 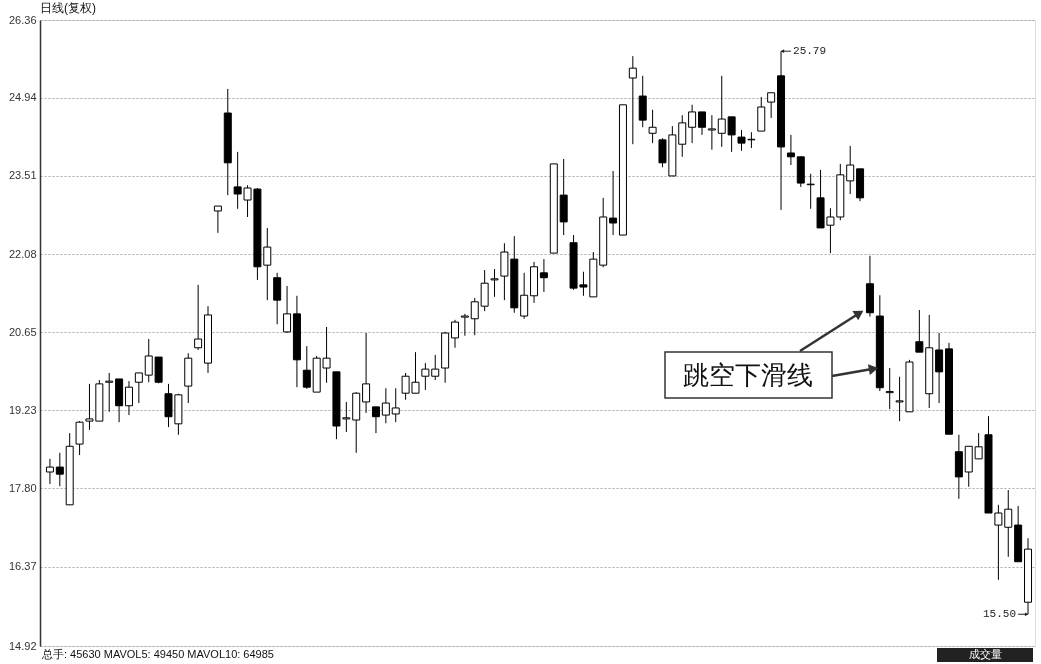 I want to click on text: 总手: 45630 MAVOL5: 49450 MAVOL10: 64985, so click(x=157, y=654).